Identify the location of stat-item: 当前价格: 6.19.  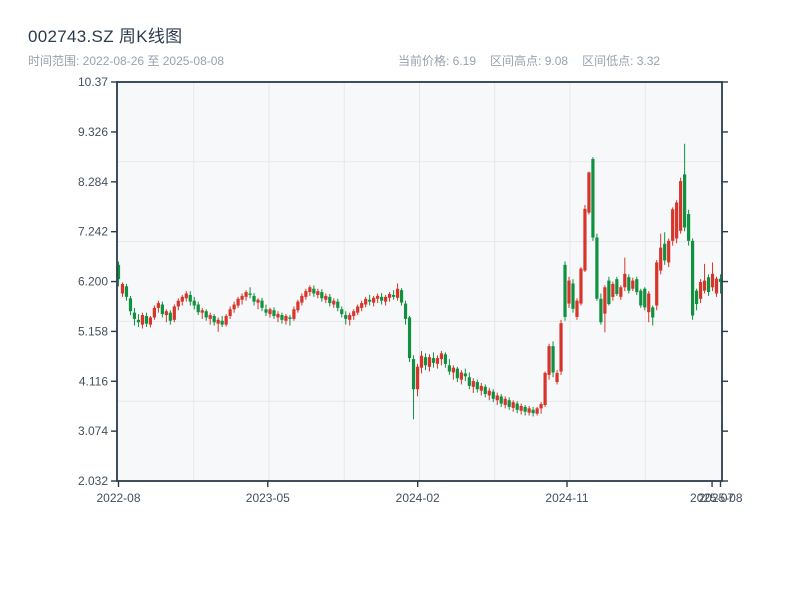
(437, 61).